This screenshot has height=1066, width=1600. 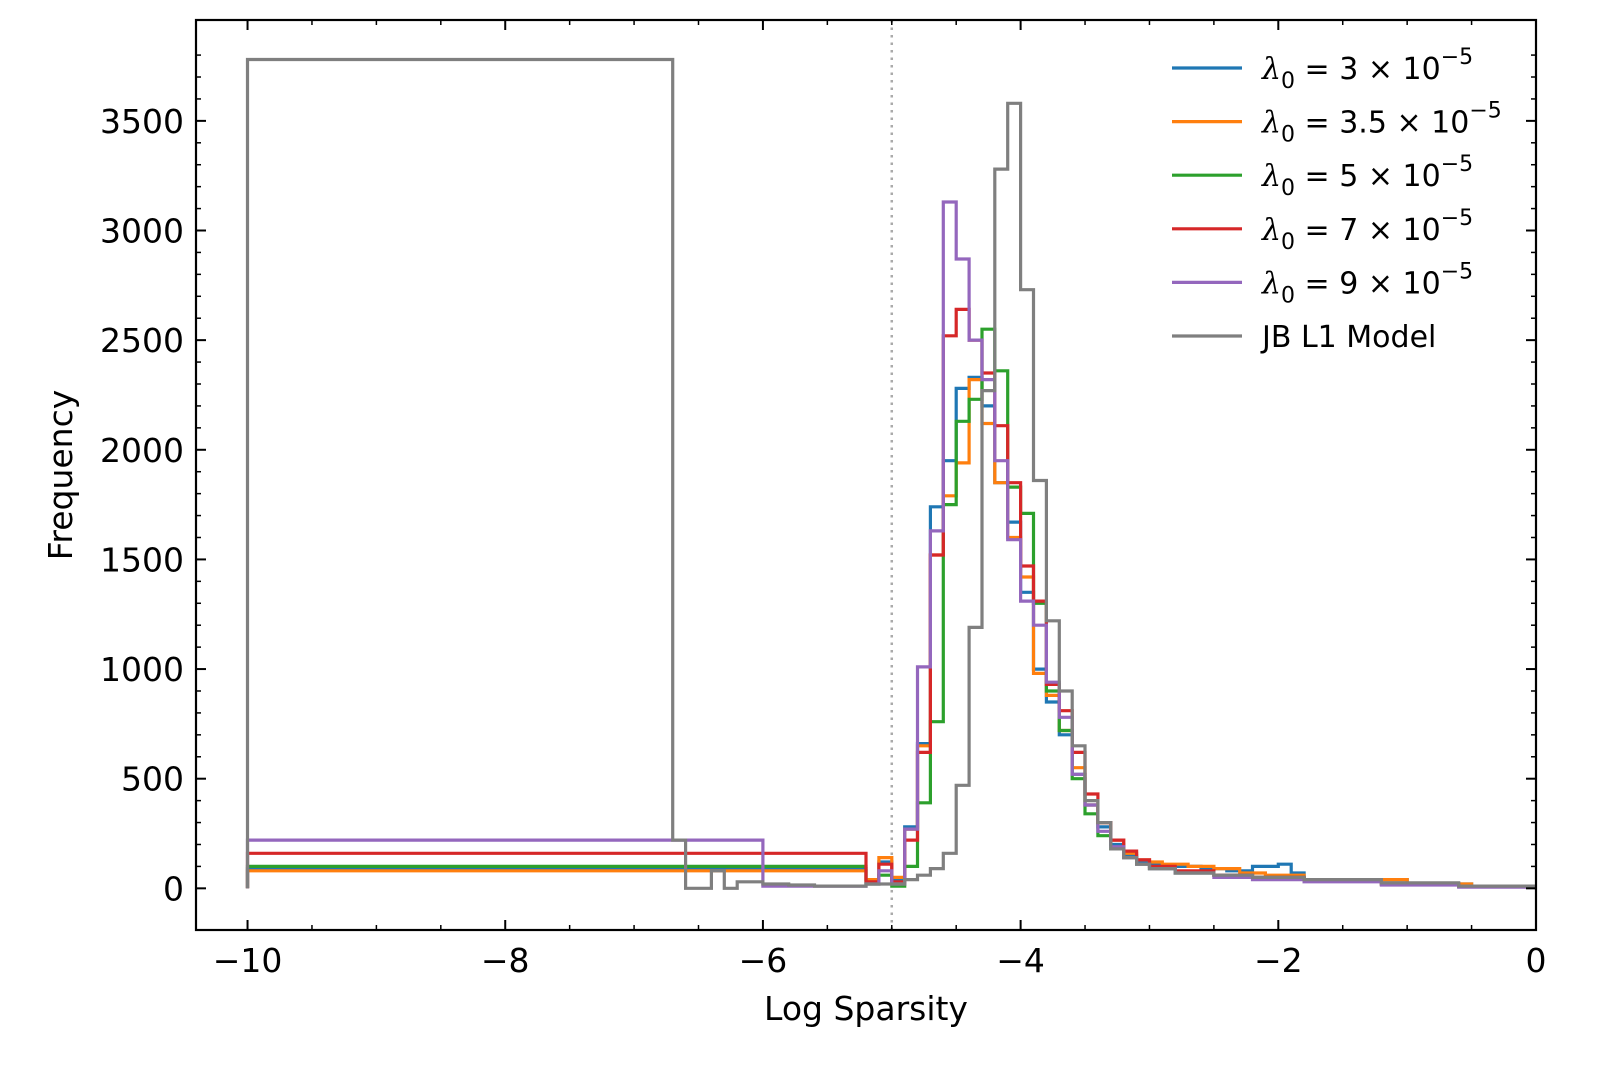 What do you see at coordinates (505, 960) in the screenshot?
I see `x-tick-label: −8` at bounding box center [505, 960].